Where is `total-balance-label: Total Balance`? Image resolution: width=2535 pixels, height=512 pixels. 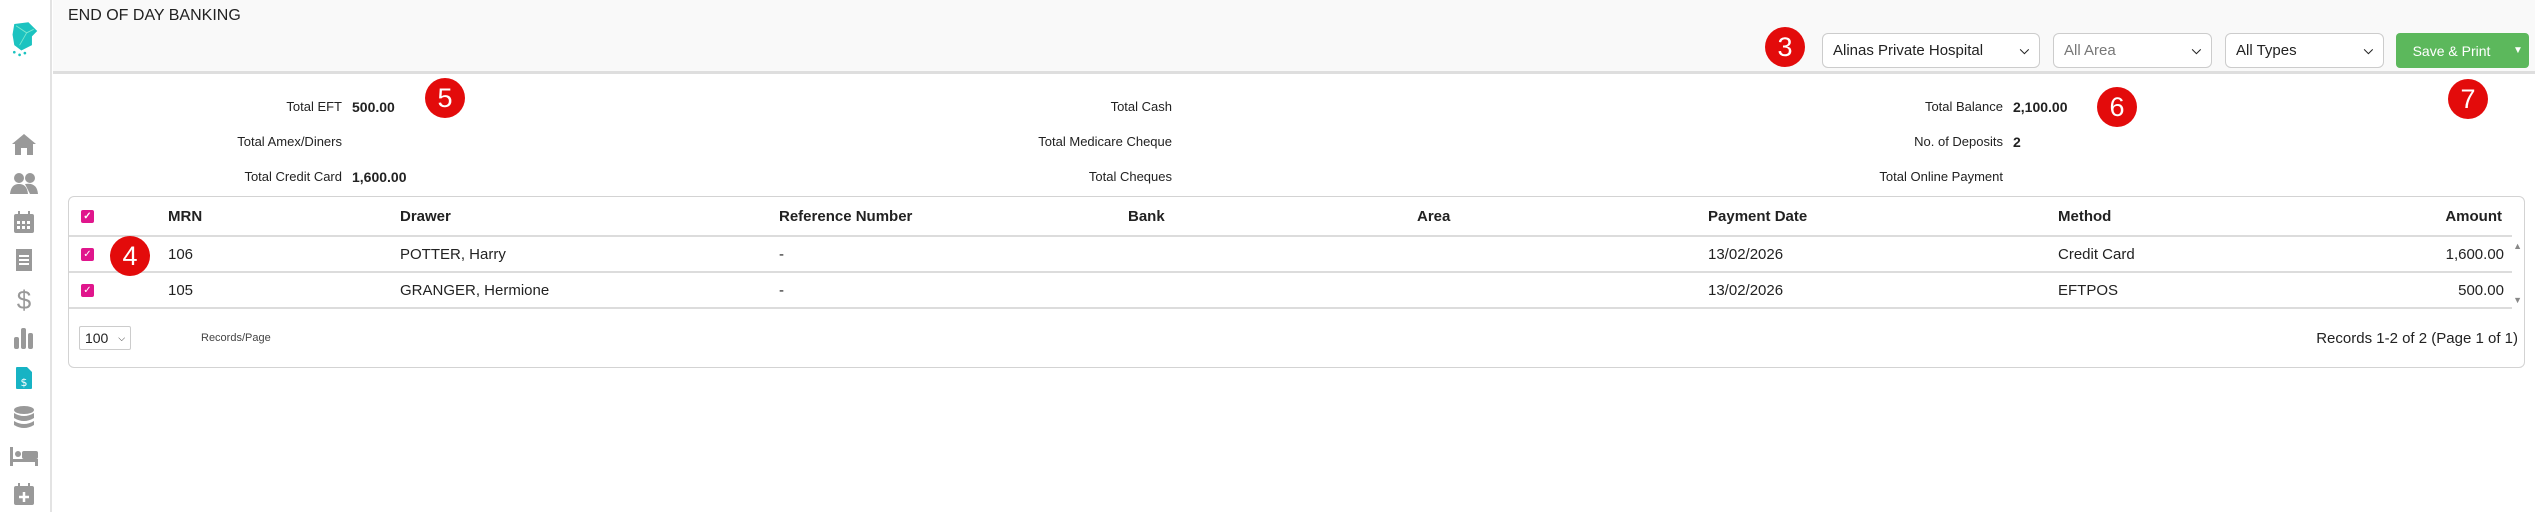
total-balance-label: Total Balance is located at coordinates (1963, 106).